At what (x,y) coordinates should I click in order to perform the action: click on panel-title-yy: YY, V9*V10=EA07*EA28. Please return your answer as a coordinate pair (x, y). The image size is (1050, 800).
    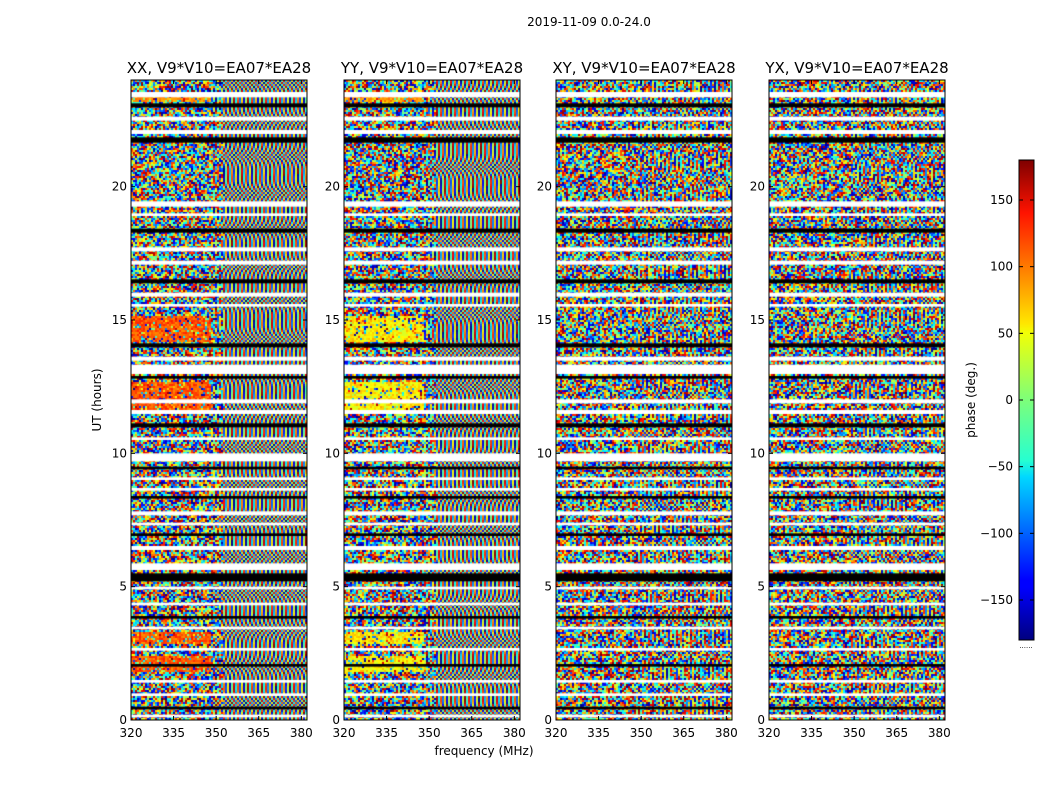
    Looking at the image, I should click on (431, 68).